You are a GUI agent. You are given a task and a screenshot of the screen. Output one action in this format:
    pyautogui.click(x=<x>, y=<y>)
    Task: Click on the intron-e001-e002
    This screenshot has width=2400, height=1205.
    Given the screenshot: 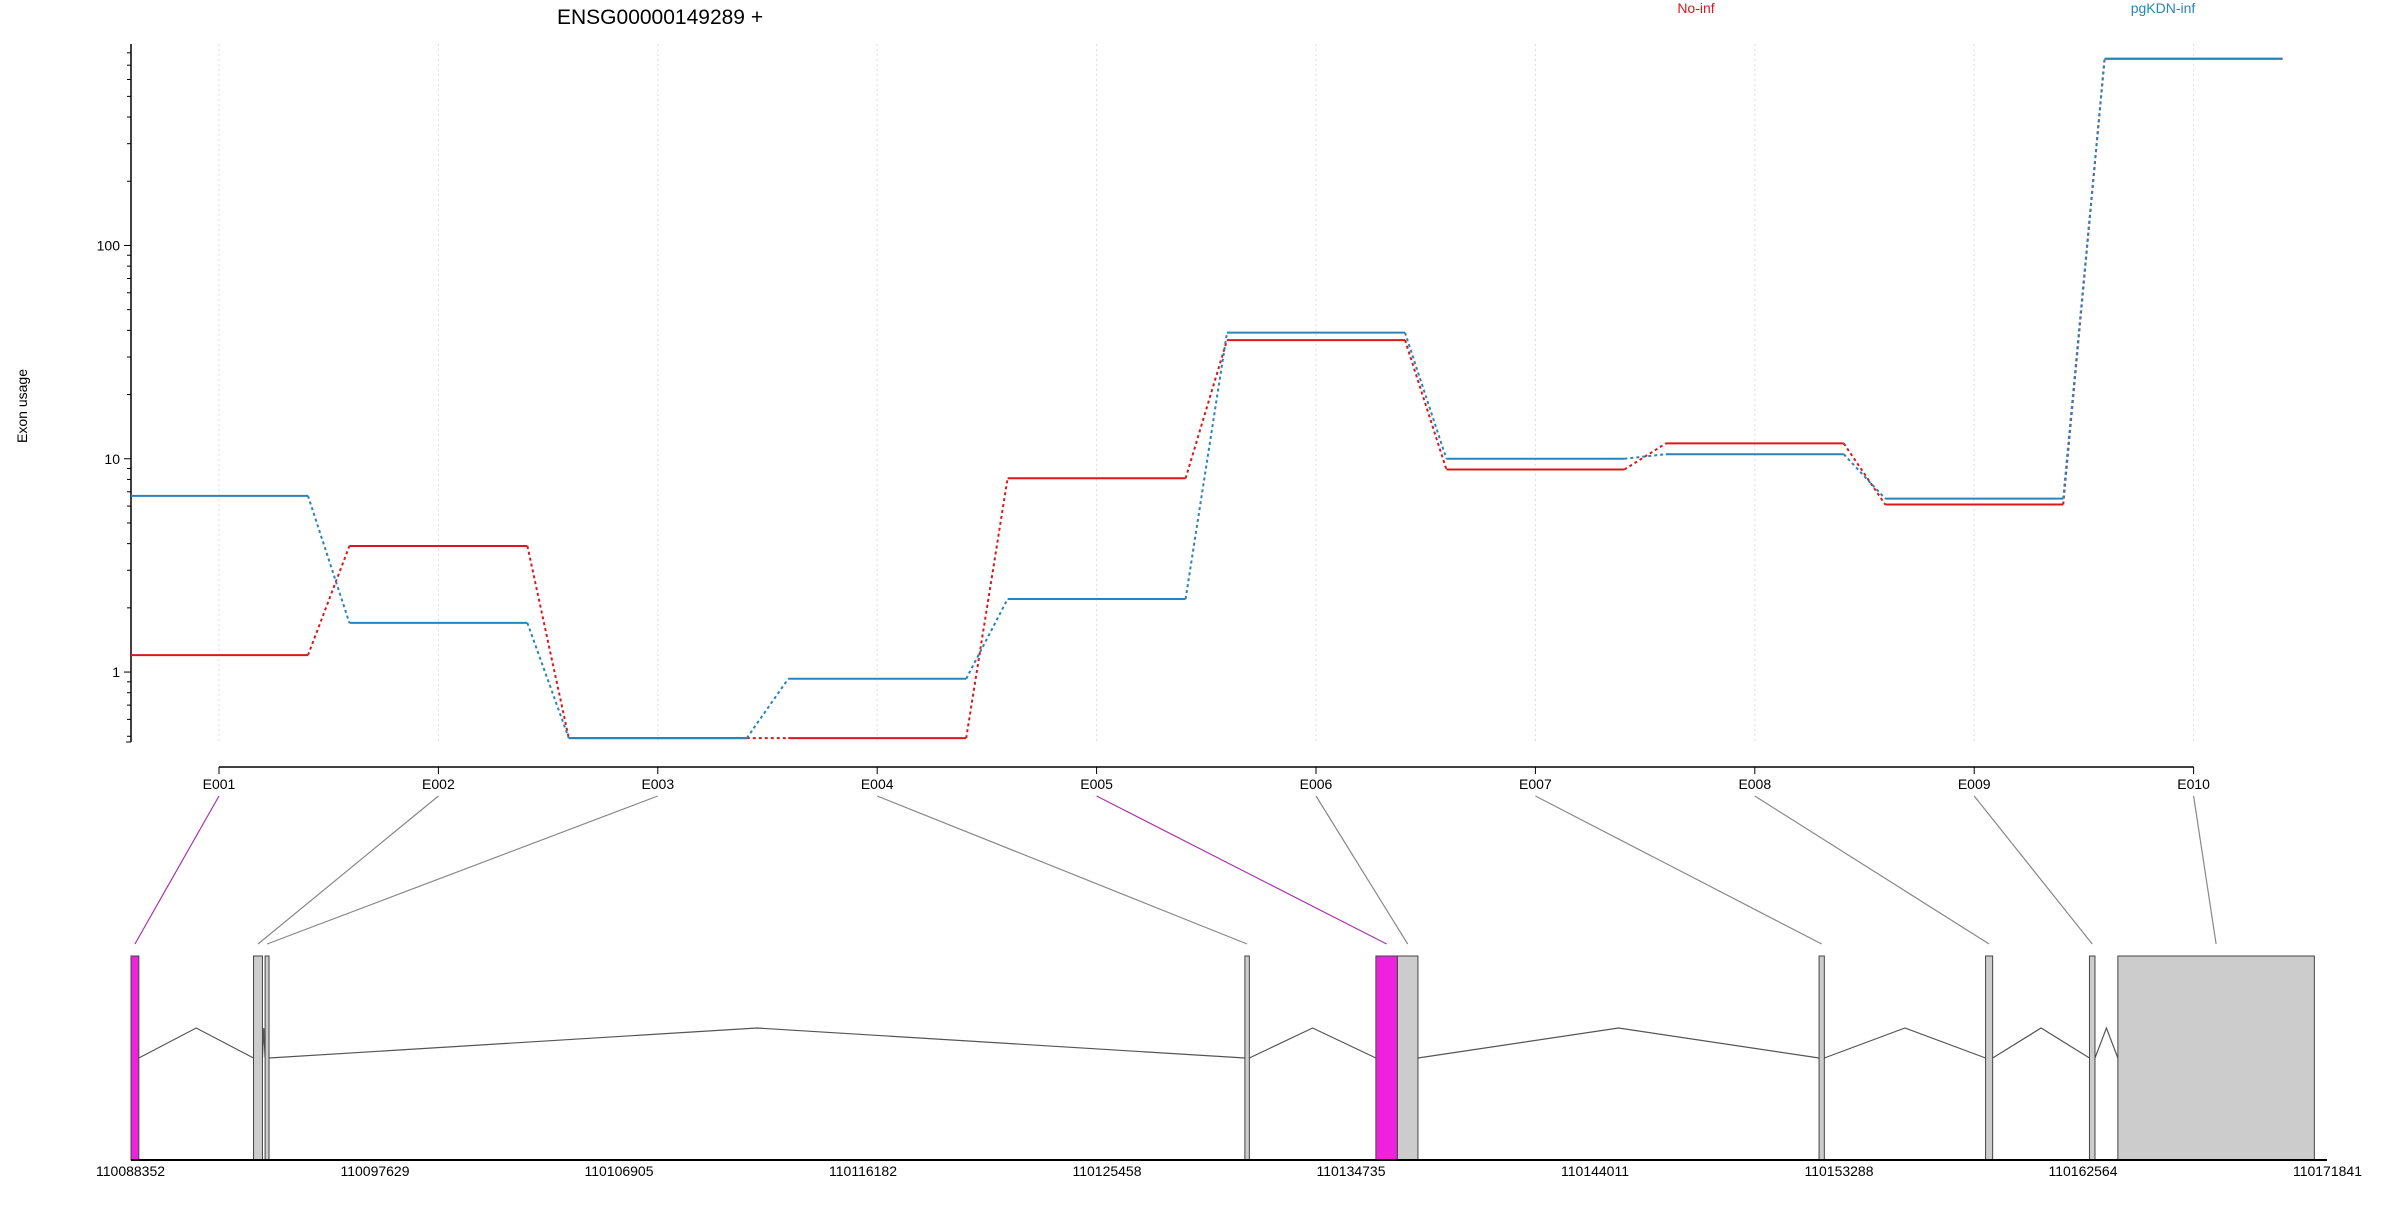 What is the action you would take?
    pyautogui.click(x=196, y=1043)
    